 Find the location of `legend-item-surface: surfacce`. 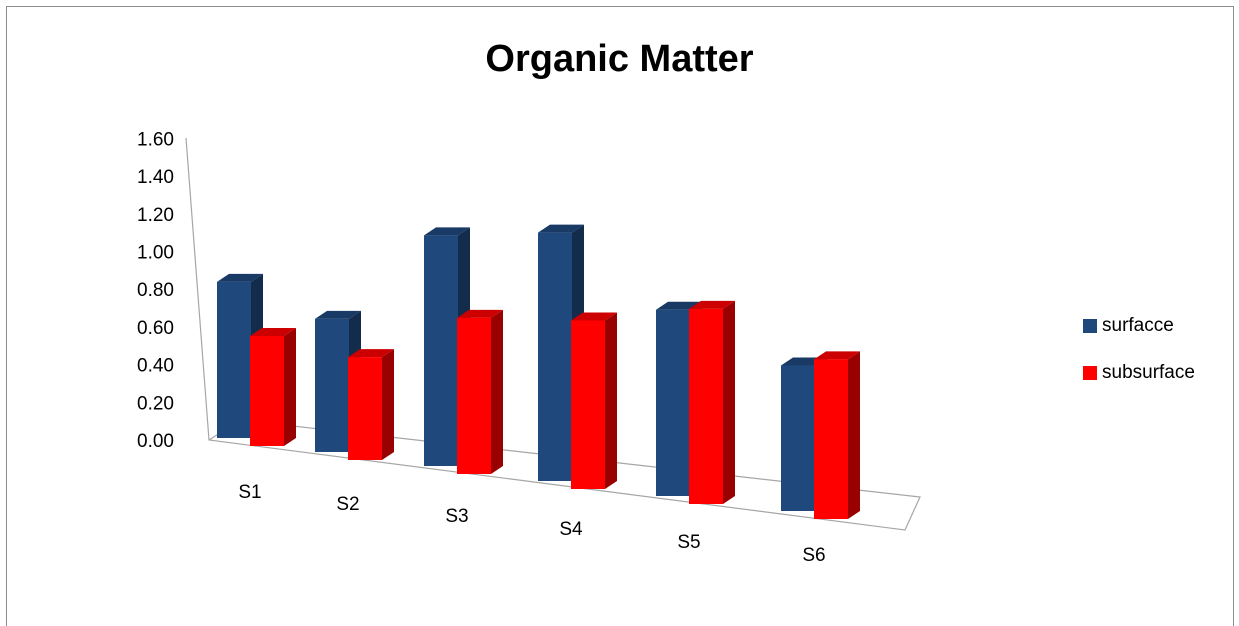

legend-item-surface: surfacce is located at coordinates (1139, 326).